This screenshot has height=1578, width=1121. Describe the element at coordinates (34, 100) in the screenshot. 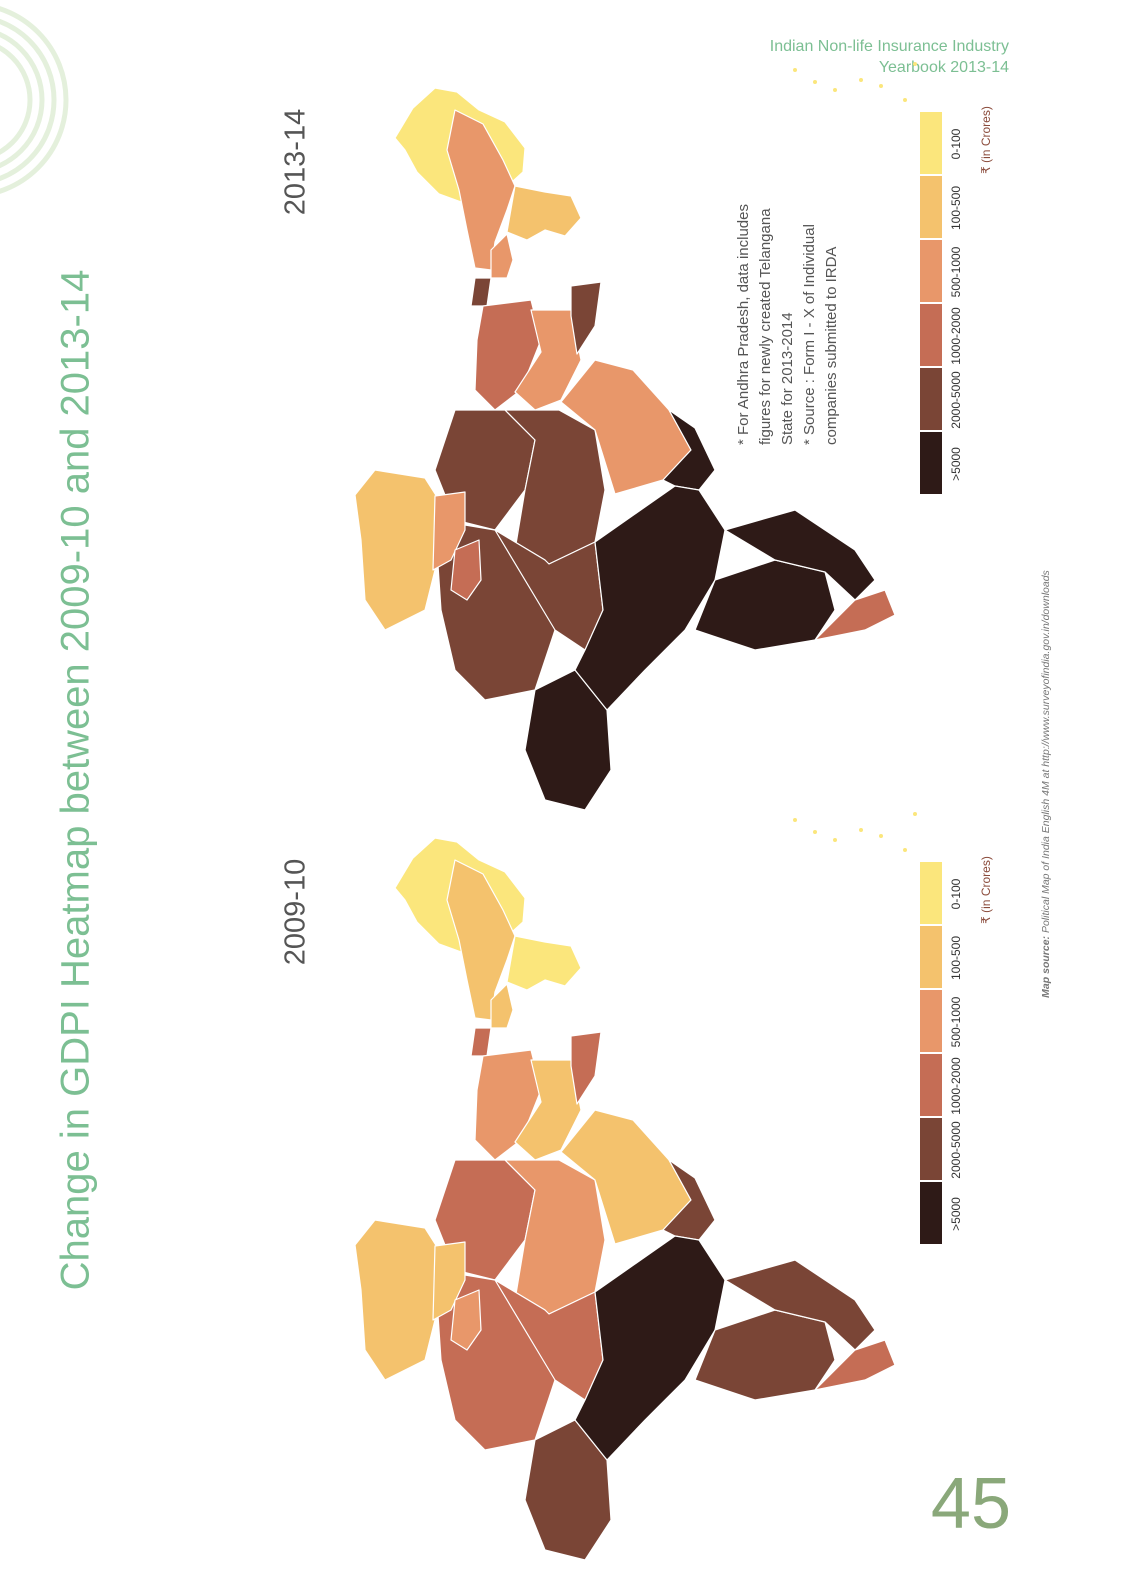

I see `decorative-rings` at that location.